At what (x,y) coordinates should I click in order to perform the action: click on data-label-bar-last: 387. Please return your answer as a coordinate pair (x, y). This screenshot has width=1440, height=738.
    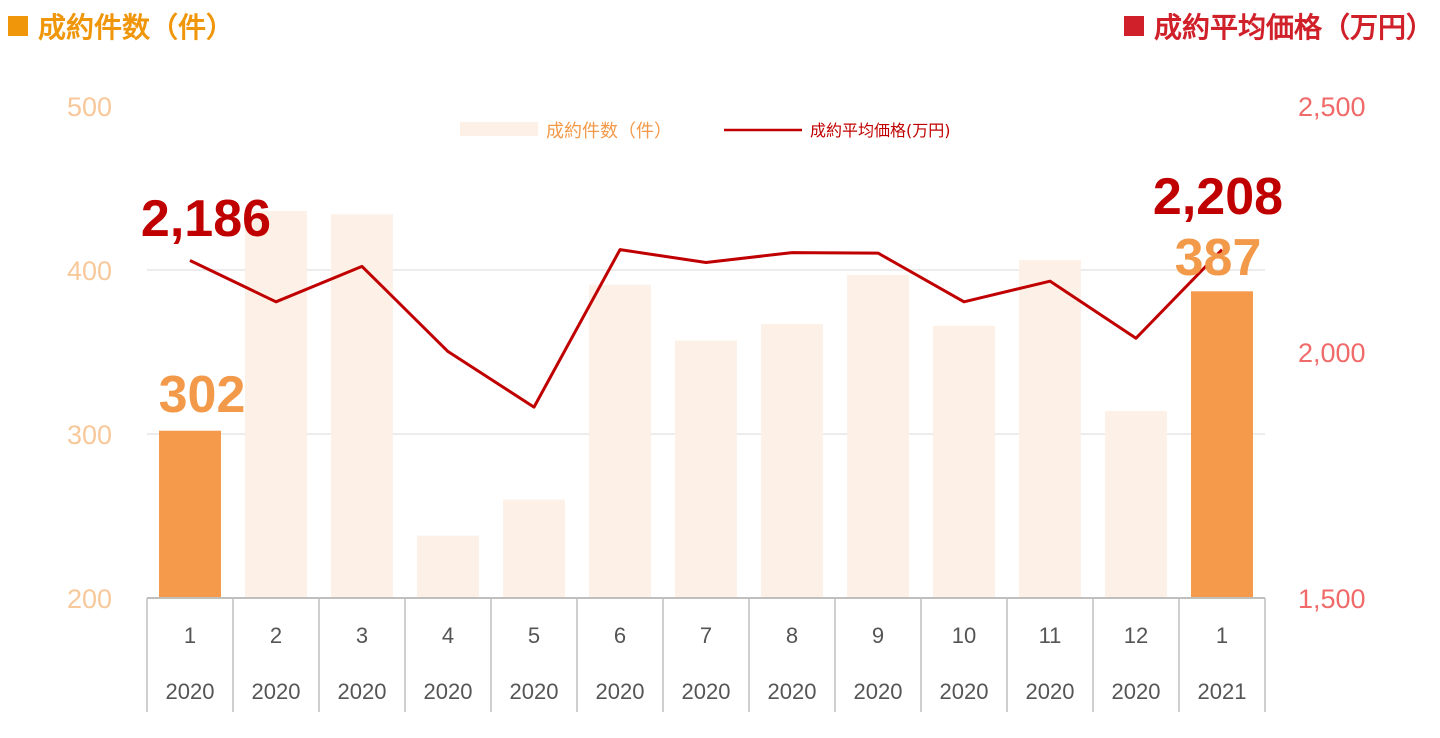
    Looking at the image, I should click on (1218, 258).